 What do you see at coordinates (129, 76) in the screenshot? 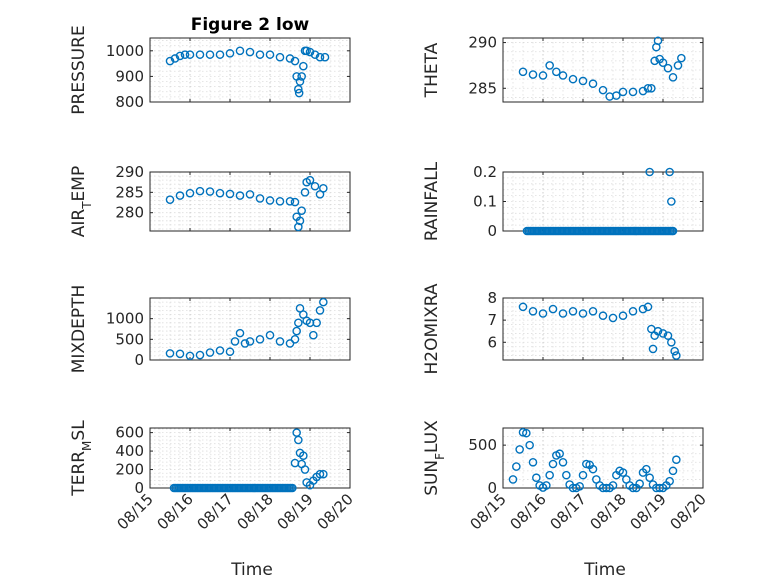
I see `y-tick-label: 900` at bounding box center [129, 76].